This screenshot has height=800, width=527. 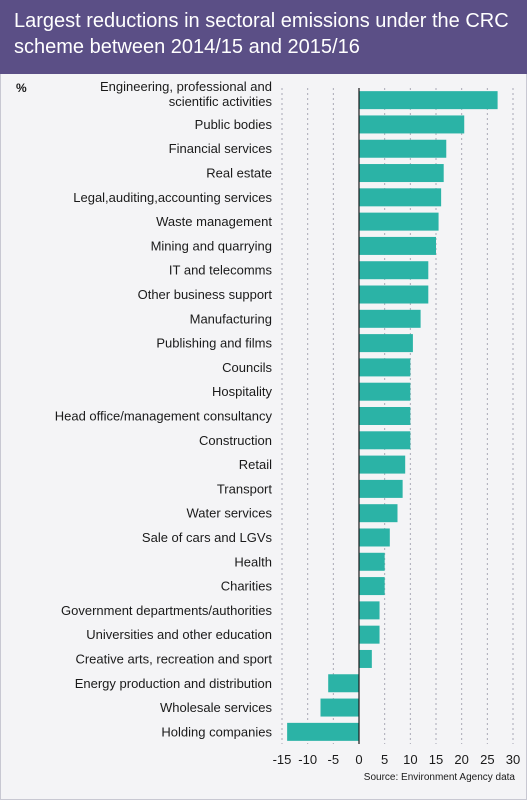 What do you see at coordinates (205, 294) in the screenshot?
I see `category-label: Other business support` at bounding box center [205, 294].